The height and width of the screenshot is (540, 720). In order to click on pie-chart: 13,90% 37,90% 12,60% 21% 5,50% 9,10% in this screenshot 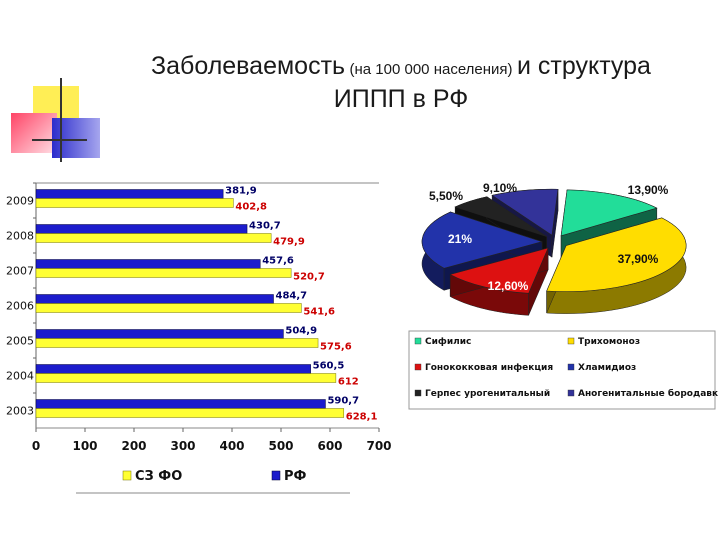, I will do `click(554, 248)`.